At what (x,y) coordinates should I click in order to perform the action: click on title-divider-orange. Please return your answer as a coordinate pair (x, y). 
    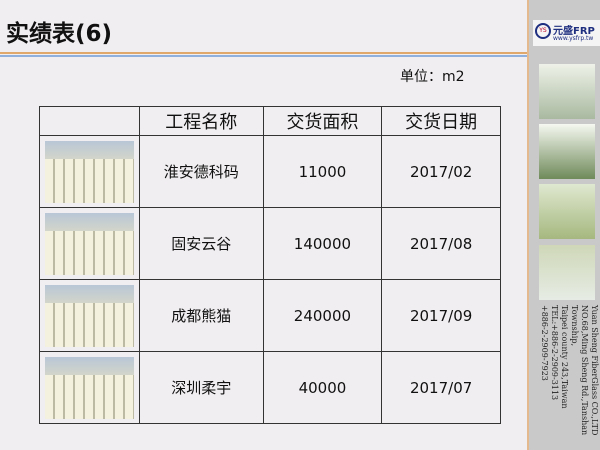
    Looking at the image, I should click on (263, 53).